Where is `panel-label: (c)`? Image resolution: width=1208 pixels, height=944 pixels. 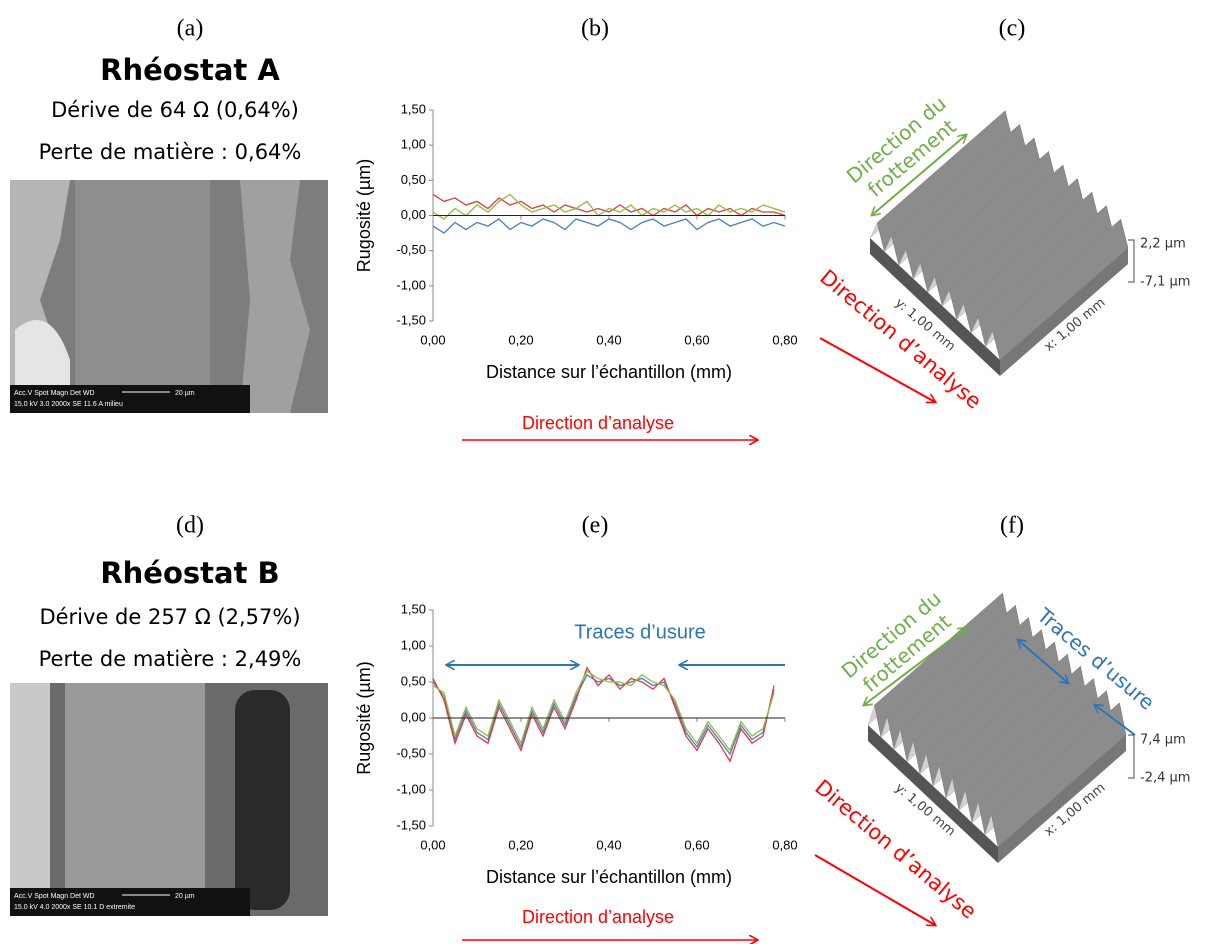 panel-label: (c) is located at coordinates (1012, 29).